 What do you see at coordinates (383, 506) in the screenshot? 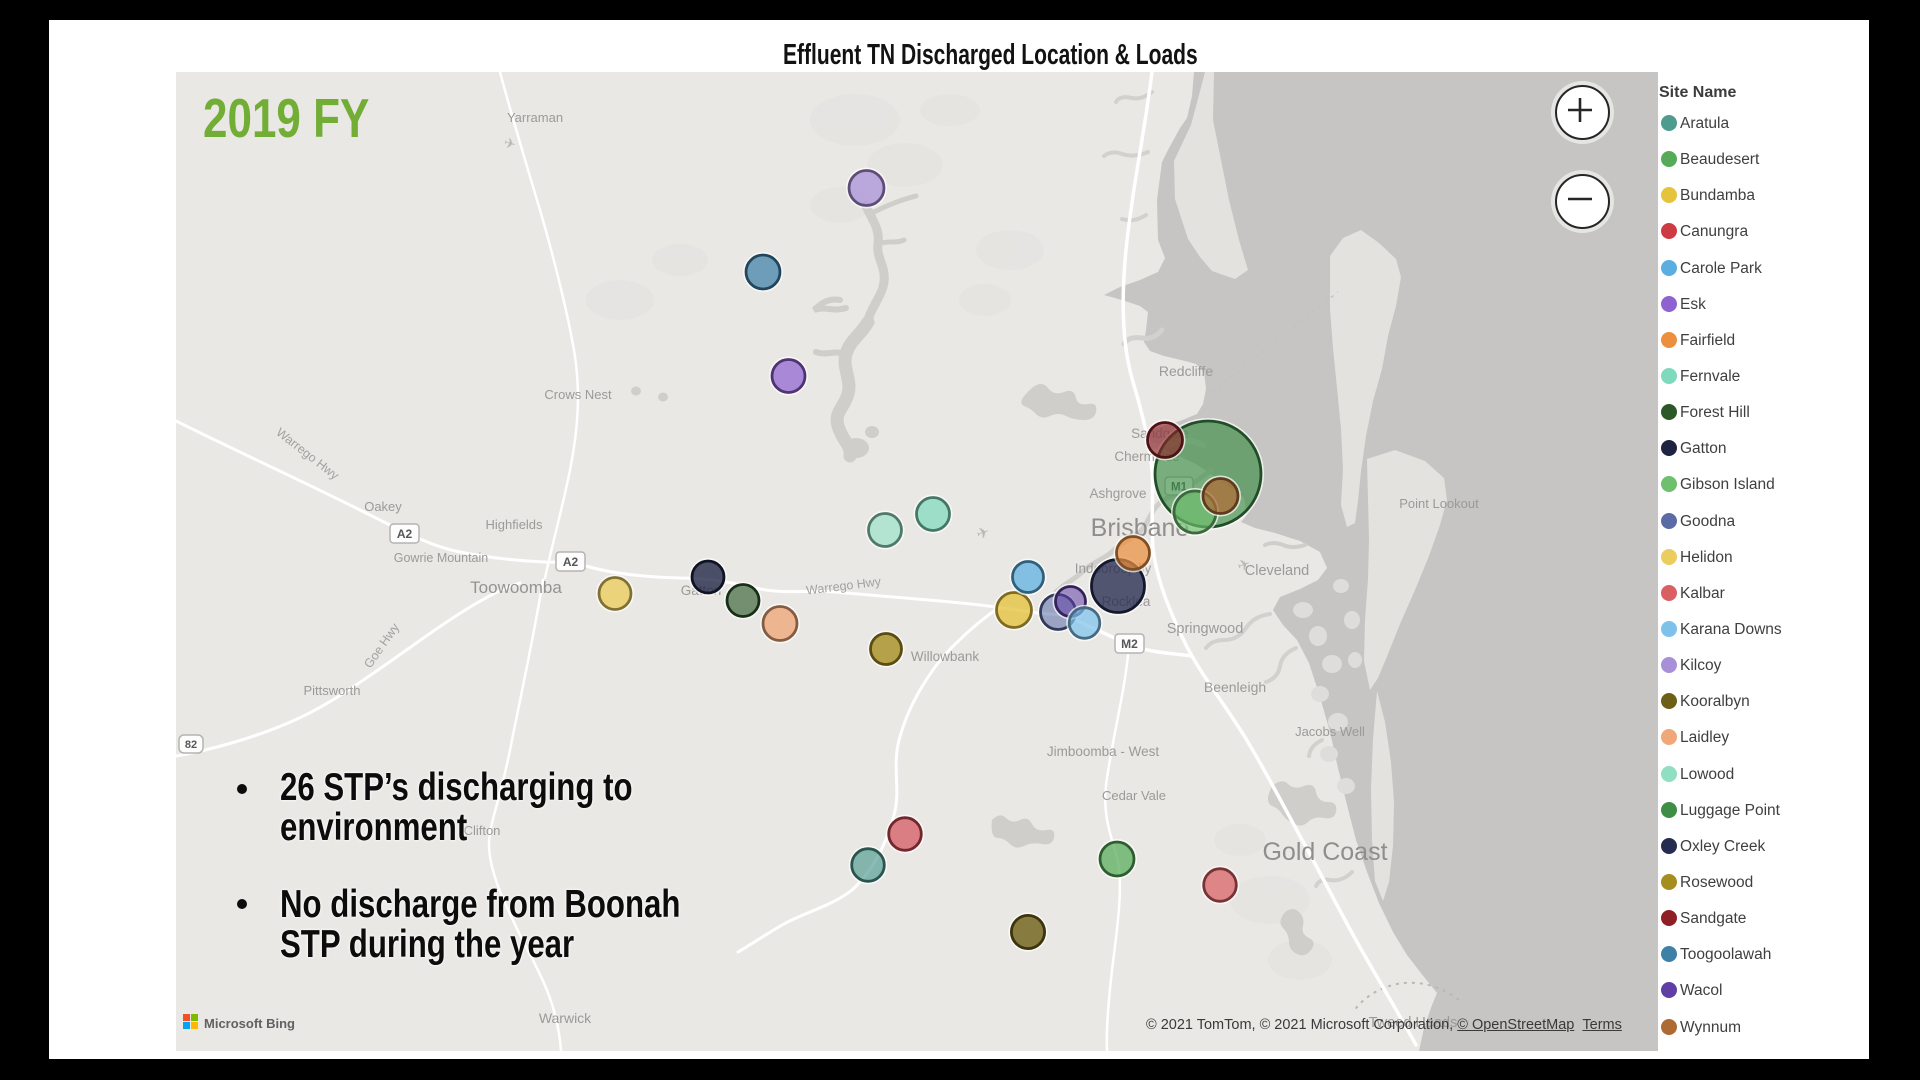
I see `svg-text: Oakey` at bounding box center [383, 506].